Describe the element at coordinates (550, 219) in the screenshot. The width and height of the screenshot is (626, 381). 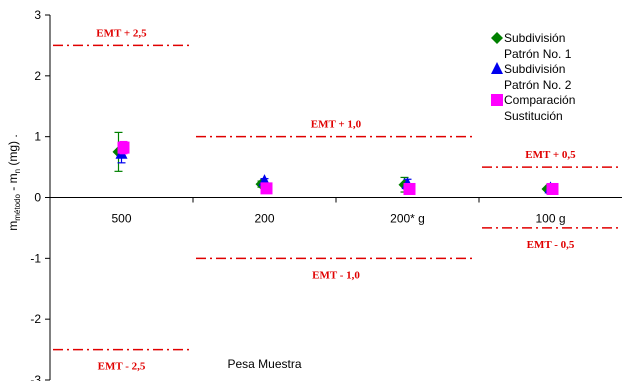
I see `x-tick-label: 100 g` at that location.